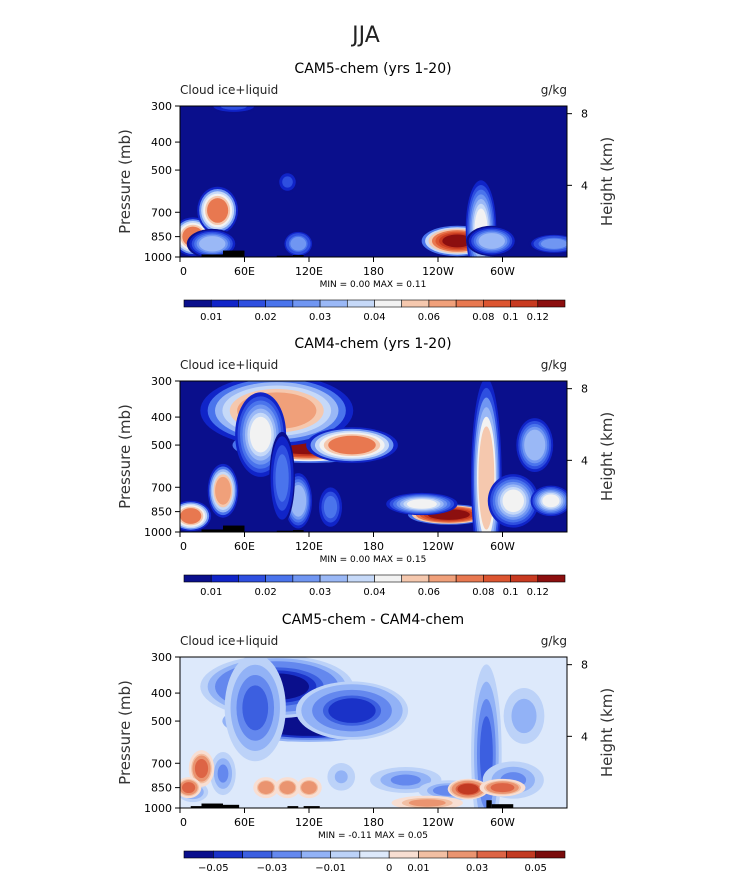 This screenshot has height=872, width=733. I want to click on y2-tick-label: 8, so click(584, 665).